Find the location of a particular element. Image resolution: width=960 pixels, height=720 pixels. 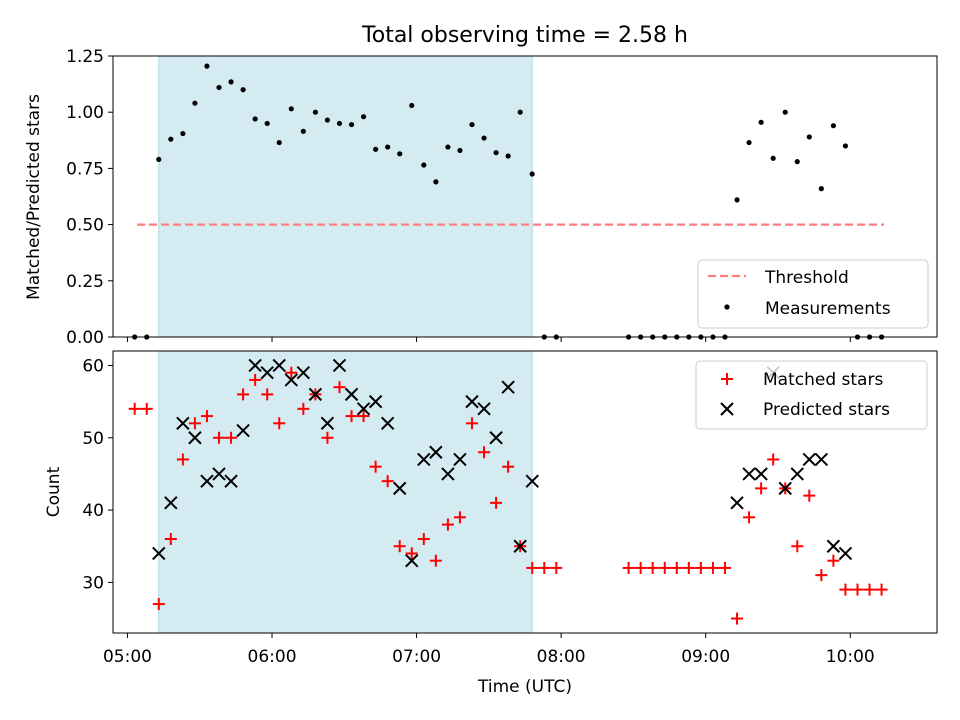

top-legend-box is located at coordinates (813, 294).